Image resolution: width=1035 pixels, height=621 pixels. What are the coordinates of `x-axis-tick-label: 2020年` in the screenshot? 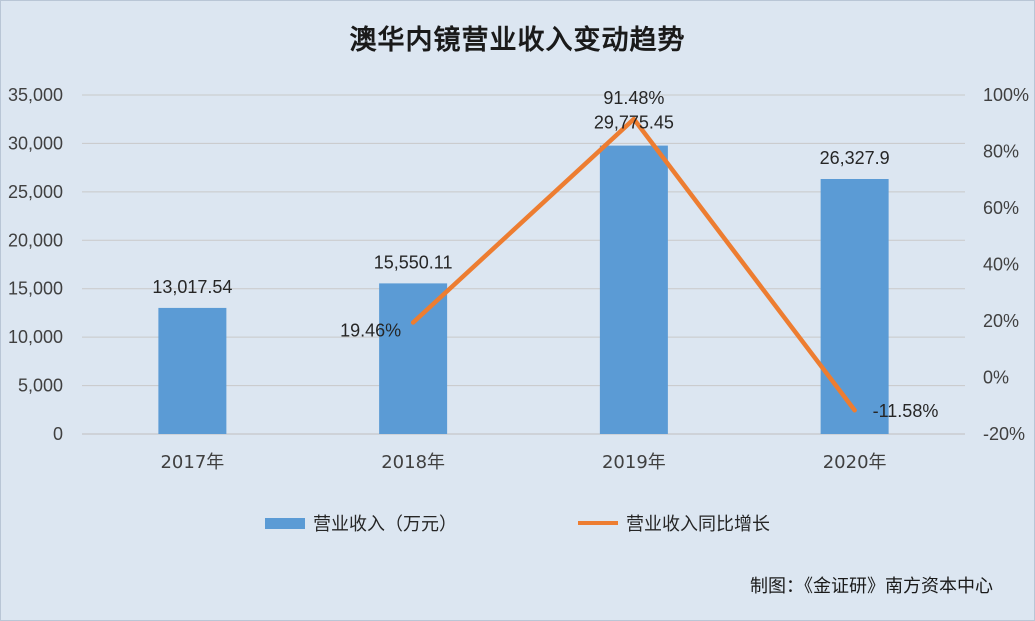 It's located at (855, 462).